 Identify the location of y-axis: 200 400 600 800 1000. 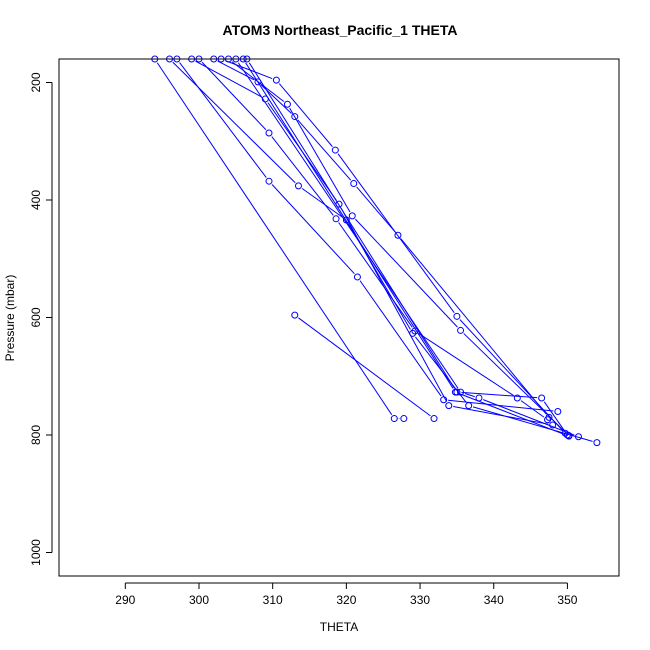
(41, 319).